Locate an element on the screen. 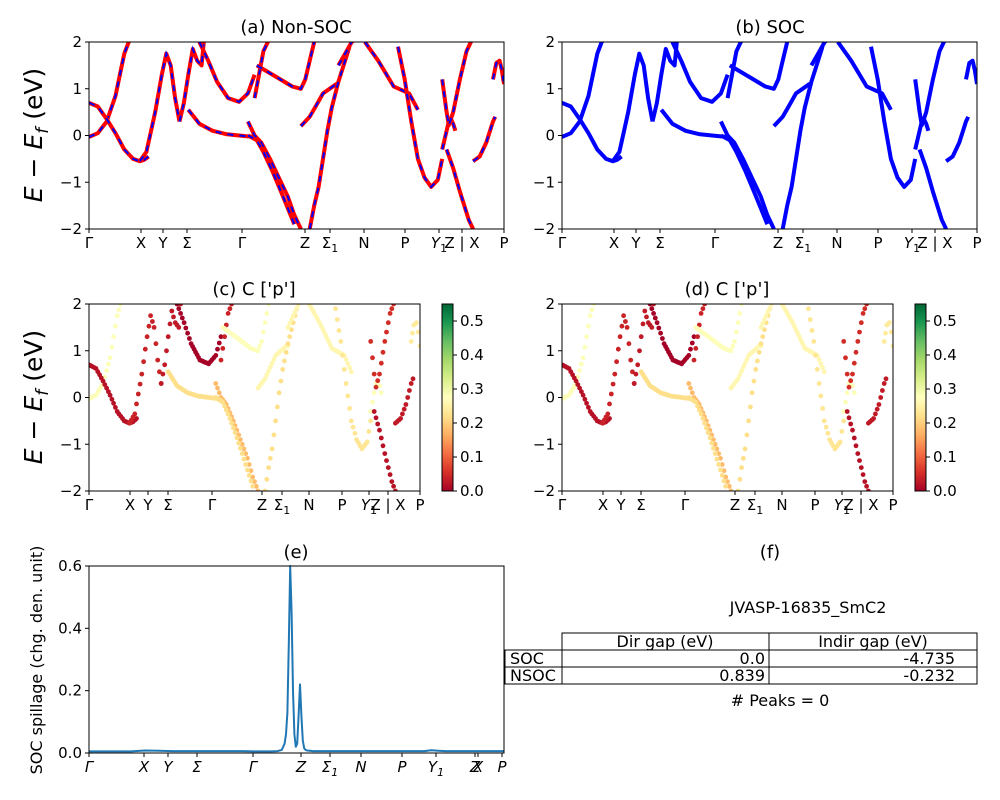 Image resolution: width=1000 pixels, height=800 pixels. table-header-dir-text: Dir gap (eV) is located at coordinates (665, 641).